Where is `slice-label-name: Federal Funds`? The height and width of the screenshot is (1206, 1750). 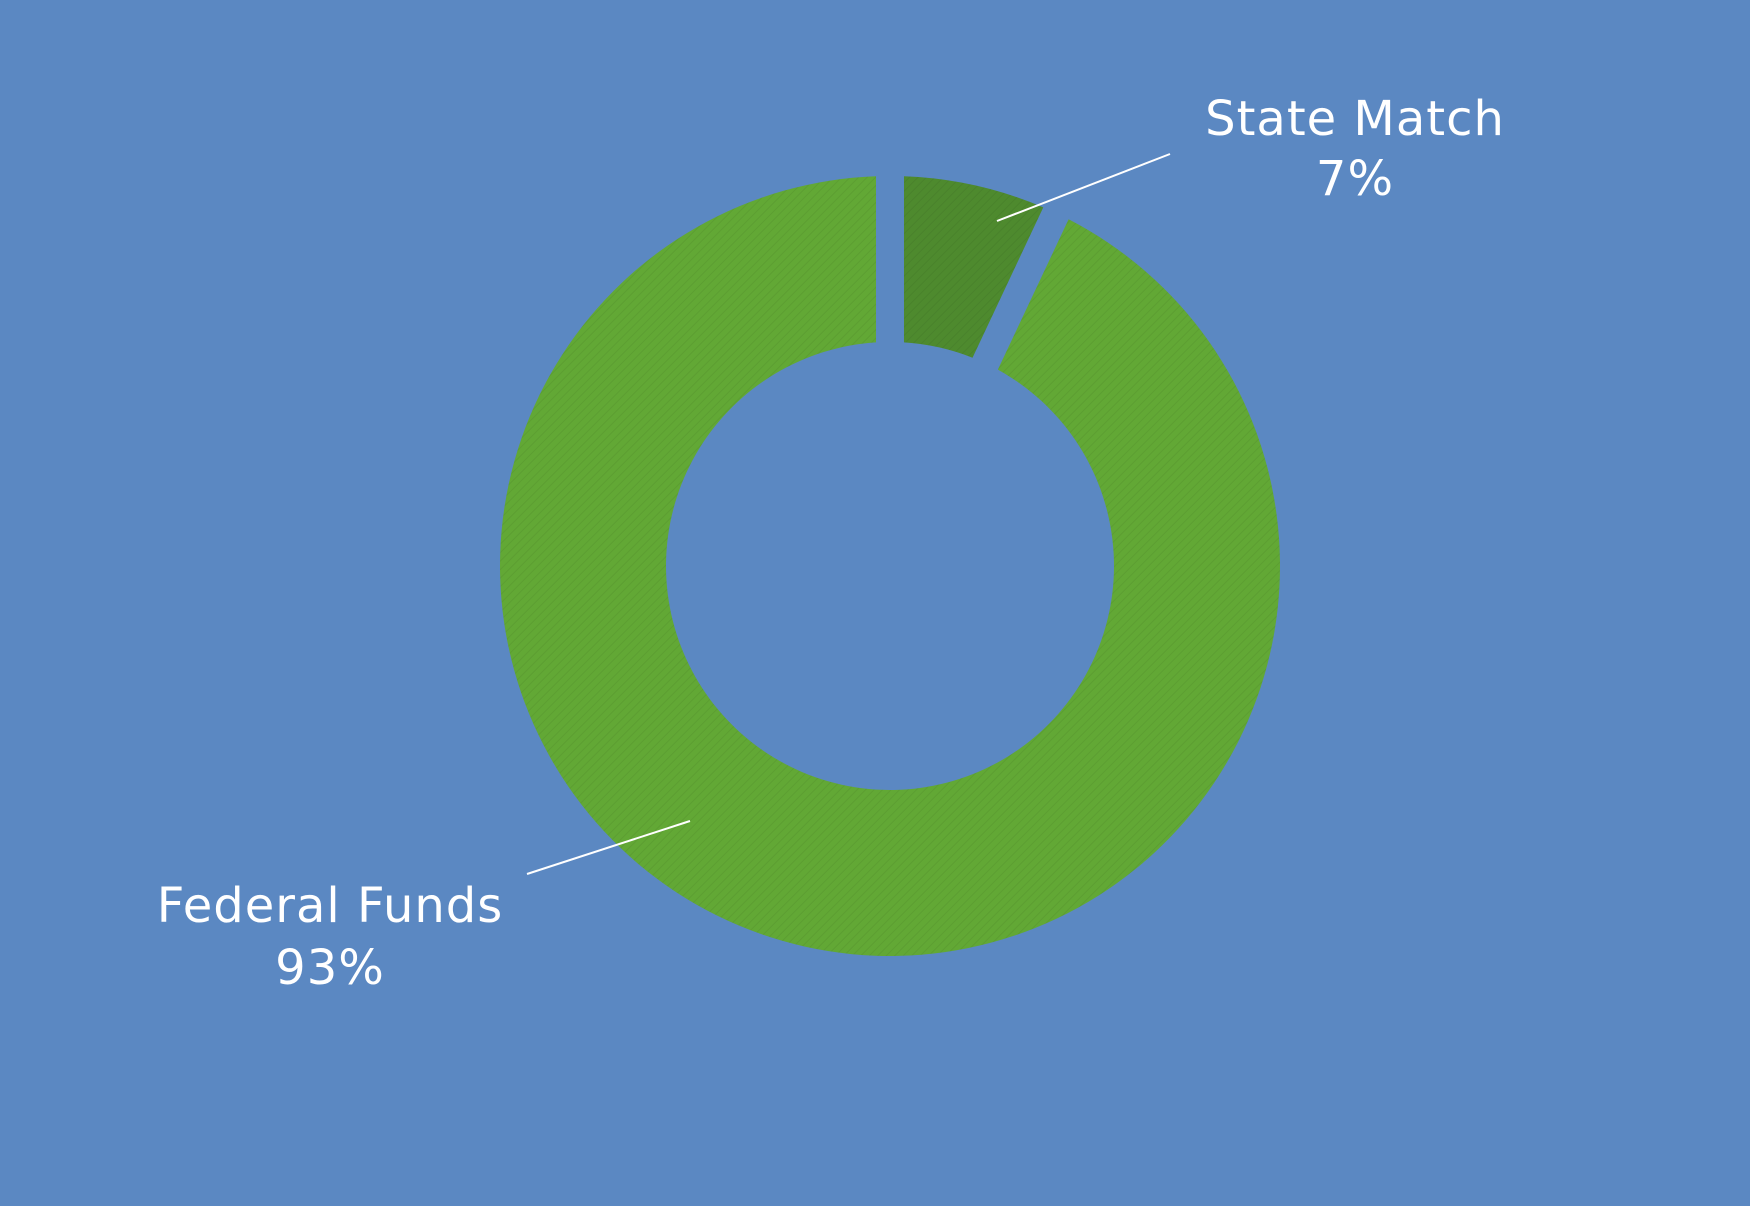
slice-label-name: Federal Funds is located at coordinates (330, 906).